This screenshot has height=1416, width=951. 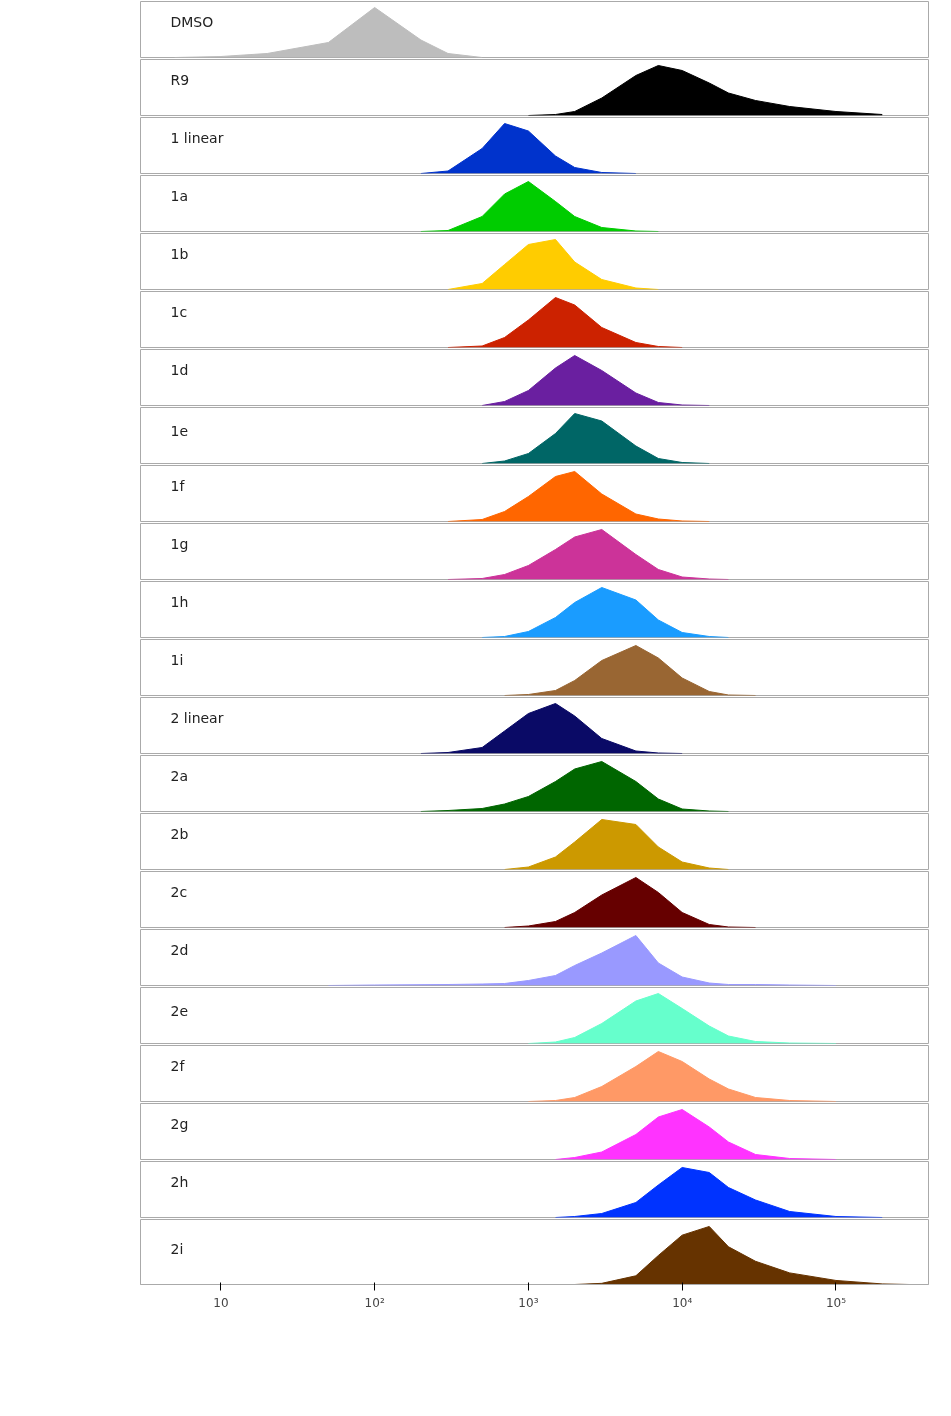 What do you see at coordinates (197, 137) in the screenshot?
I see `text: 1 linear` at bounding box center [197, 137].